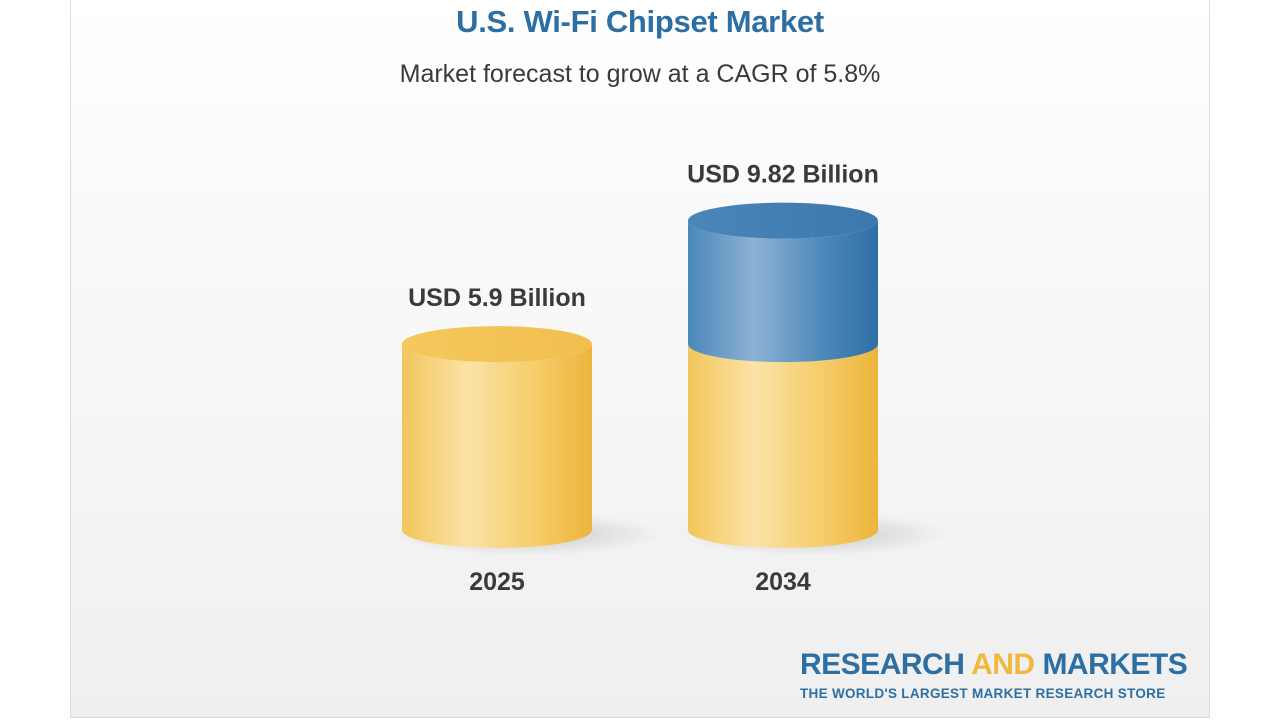 The width and height of the screenshot is (1280, 720). I want to click on bar-2034: USD 9.82 Billion 2034, so click(813, 378).